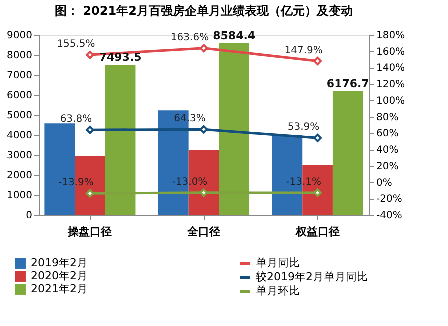 The image size is (448, 326). Describe the element at coordinates (389, 200) in the screenshot. I see `y2-tick-label: -20%` at that location.